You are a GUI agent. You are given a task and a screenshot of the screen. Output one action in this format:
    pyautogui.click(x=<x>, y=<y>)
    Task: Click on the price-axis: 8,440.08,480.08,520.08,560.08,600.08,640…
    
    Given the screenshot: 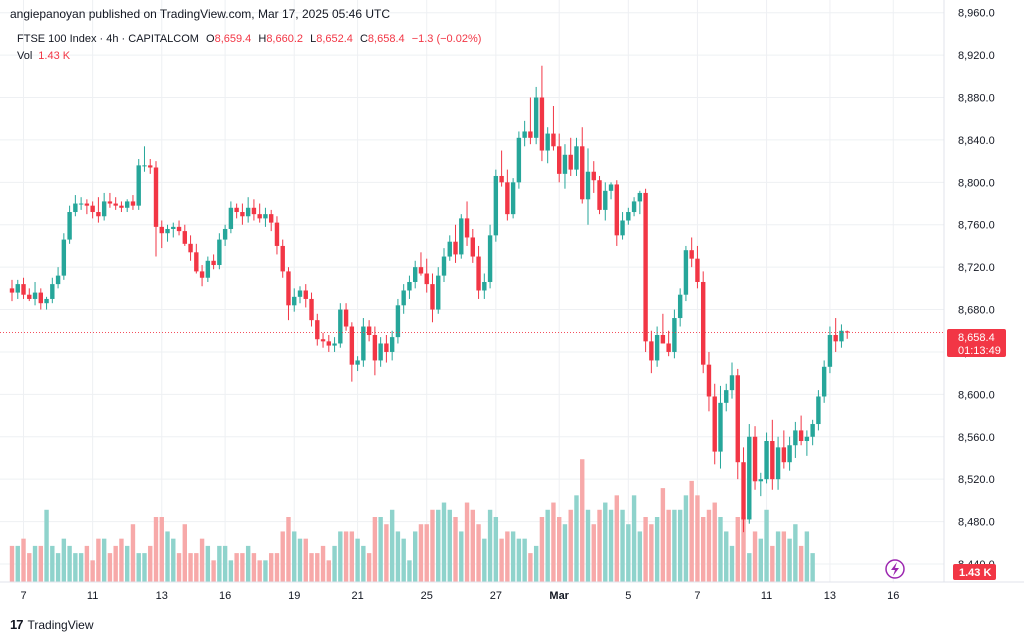 What is the action you would take?
    pyautogui.click(x=976, y=289)
    